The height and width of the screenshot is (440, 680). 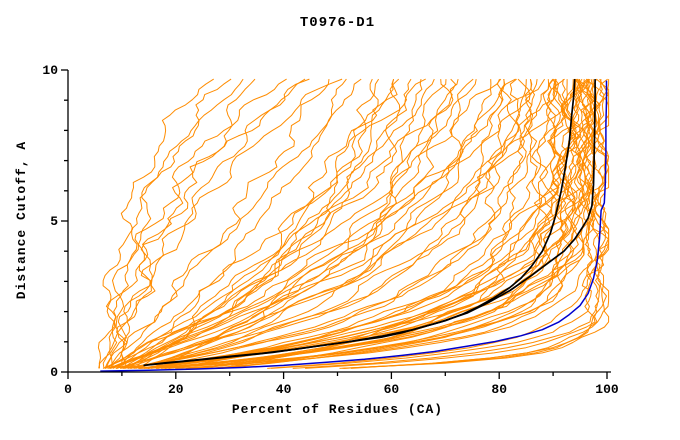 I want to click on x-tick-label: 20, so click(x=176, y=389).